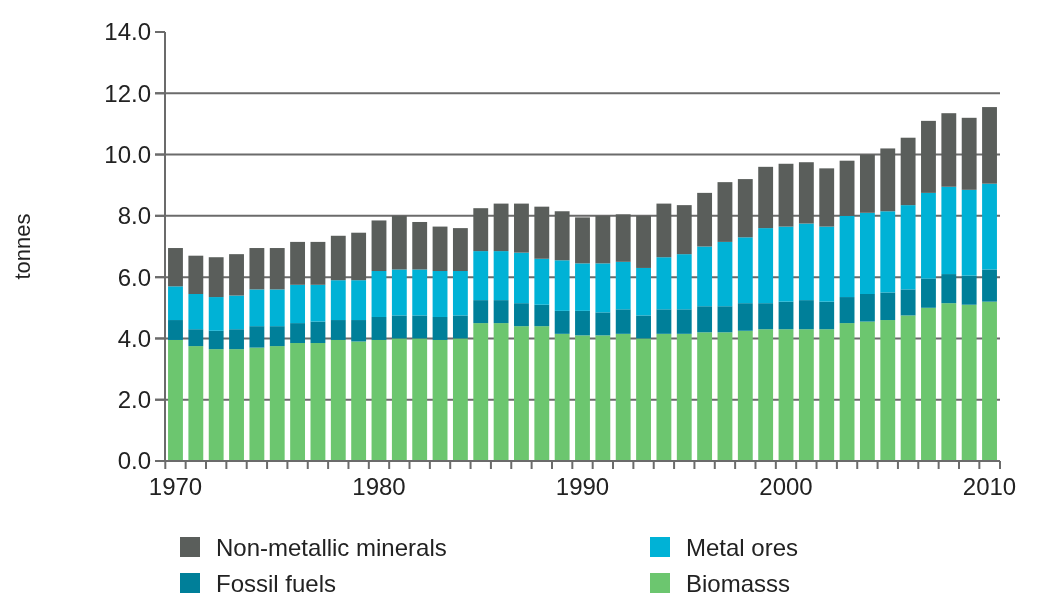 Image resolution: width=1048 pixels, height=607 pixels. Describe the element at coordinates (175, 486) in the screenshot. I see `x-tick-label: 1970` at that location.